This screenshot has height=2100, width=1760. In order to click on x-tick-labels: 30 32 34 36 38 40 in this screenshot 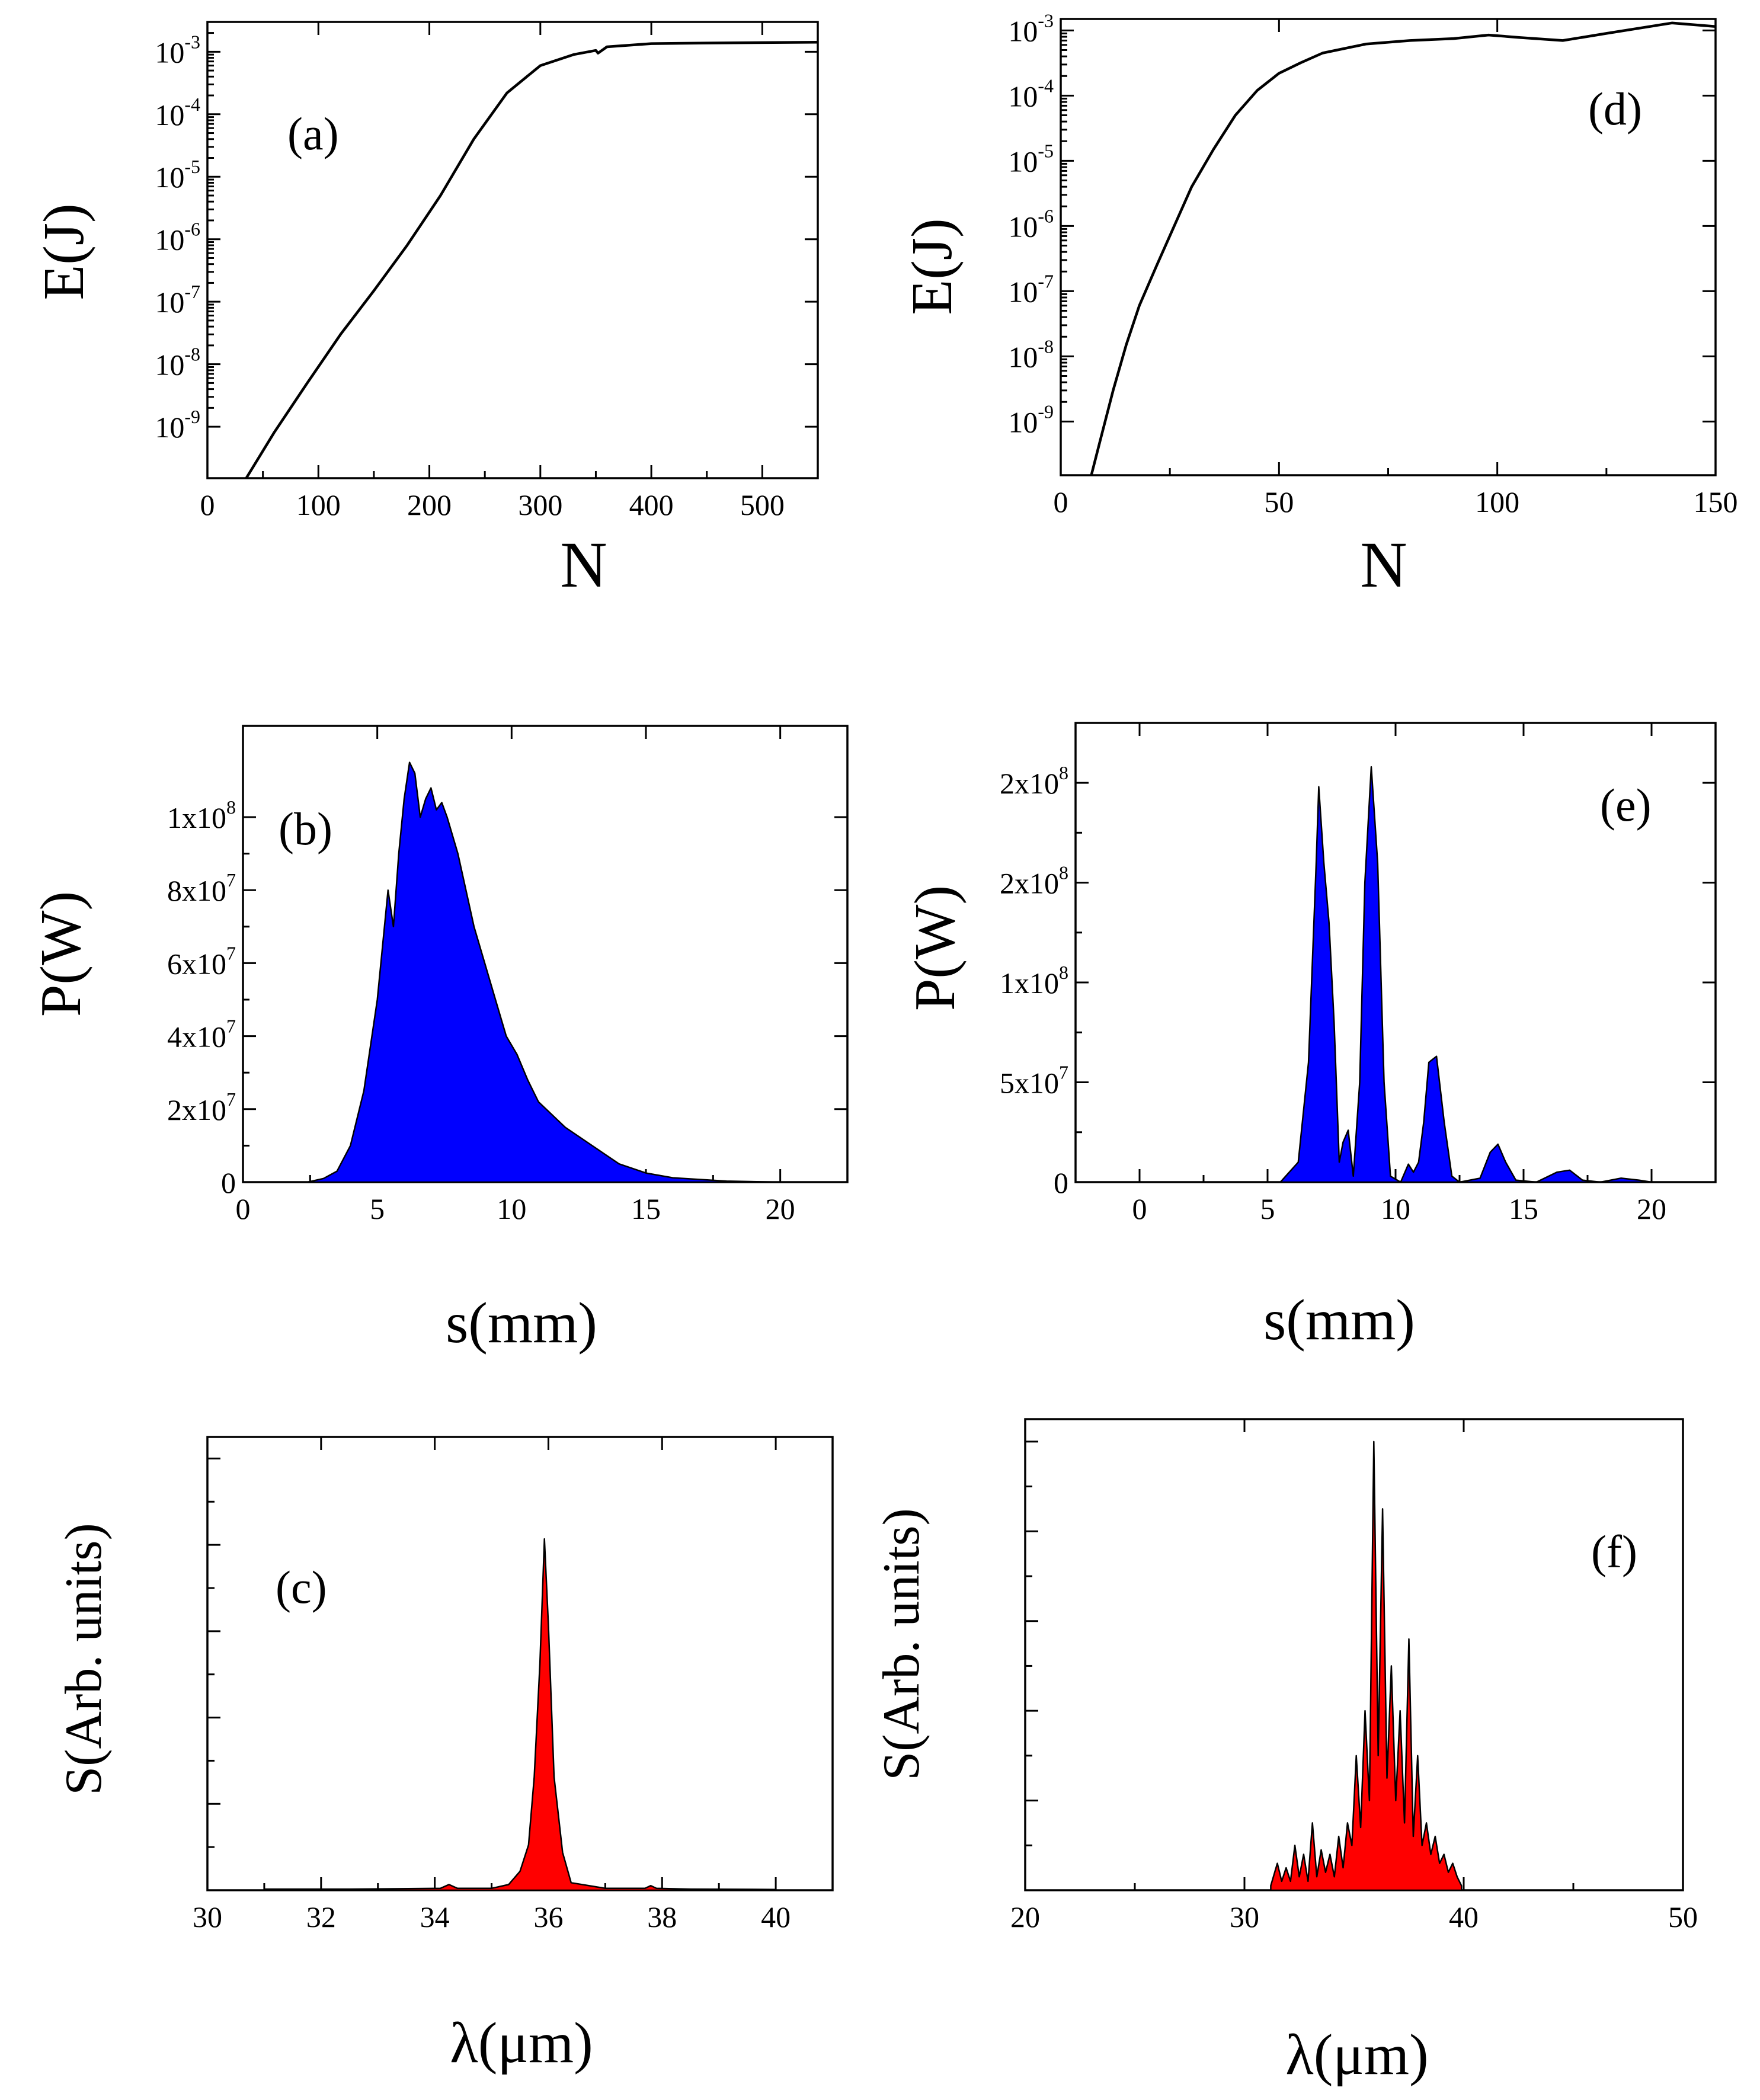, I will do `click(492, 1916)`.